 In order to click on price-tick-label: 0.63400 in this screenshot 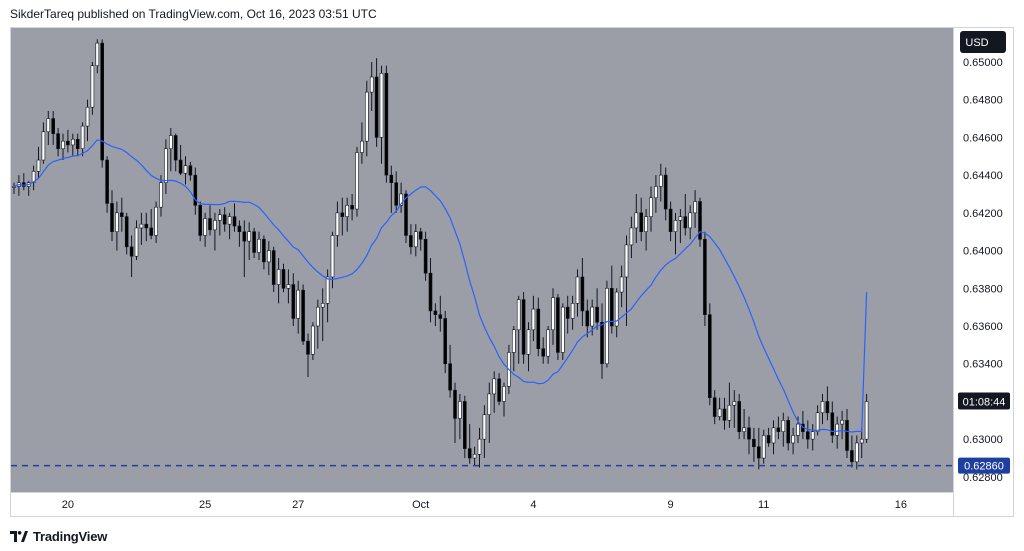, I will do `click(983, 365)`.